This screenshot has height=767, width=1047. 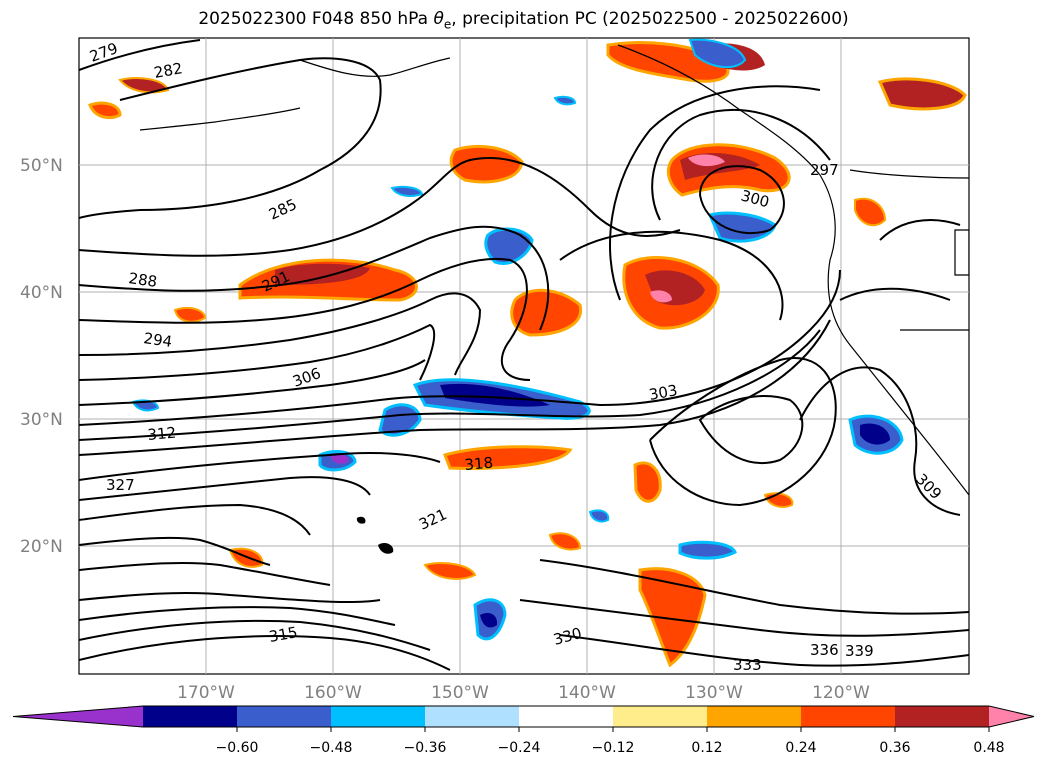 What do you see at coordinates (714, 693) in the screenshot?
I see `lon-label-130w: 130°W` at bounding box center [714, 693].